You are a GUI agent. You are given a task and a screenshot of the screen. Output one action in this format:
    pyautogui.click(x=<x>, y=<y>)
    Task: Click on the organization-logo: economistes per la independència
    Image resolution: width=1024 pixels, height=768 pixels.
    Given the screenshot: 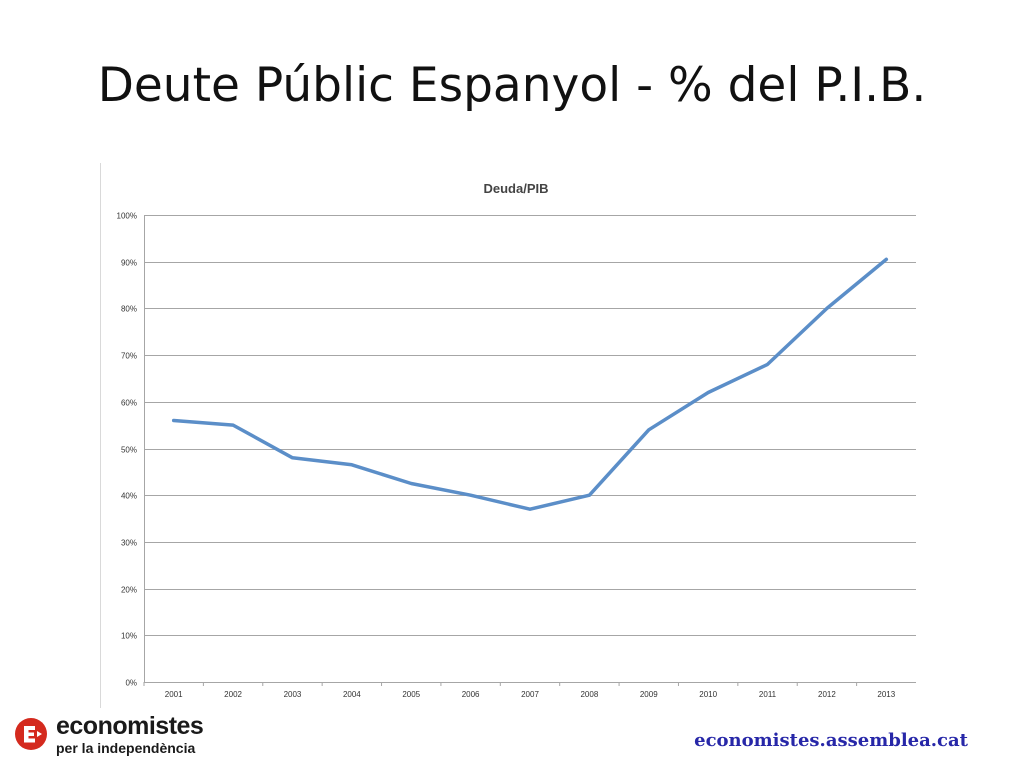 What is the action you would take?
    pyautogui.click(x=109, y=733)
    